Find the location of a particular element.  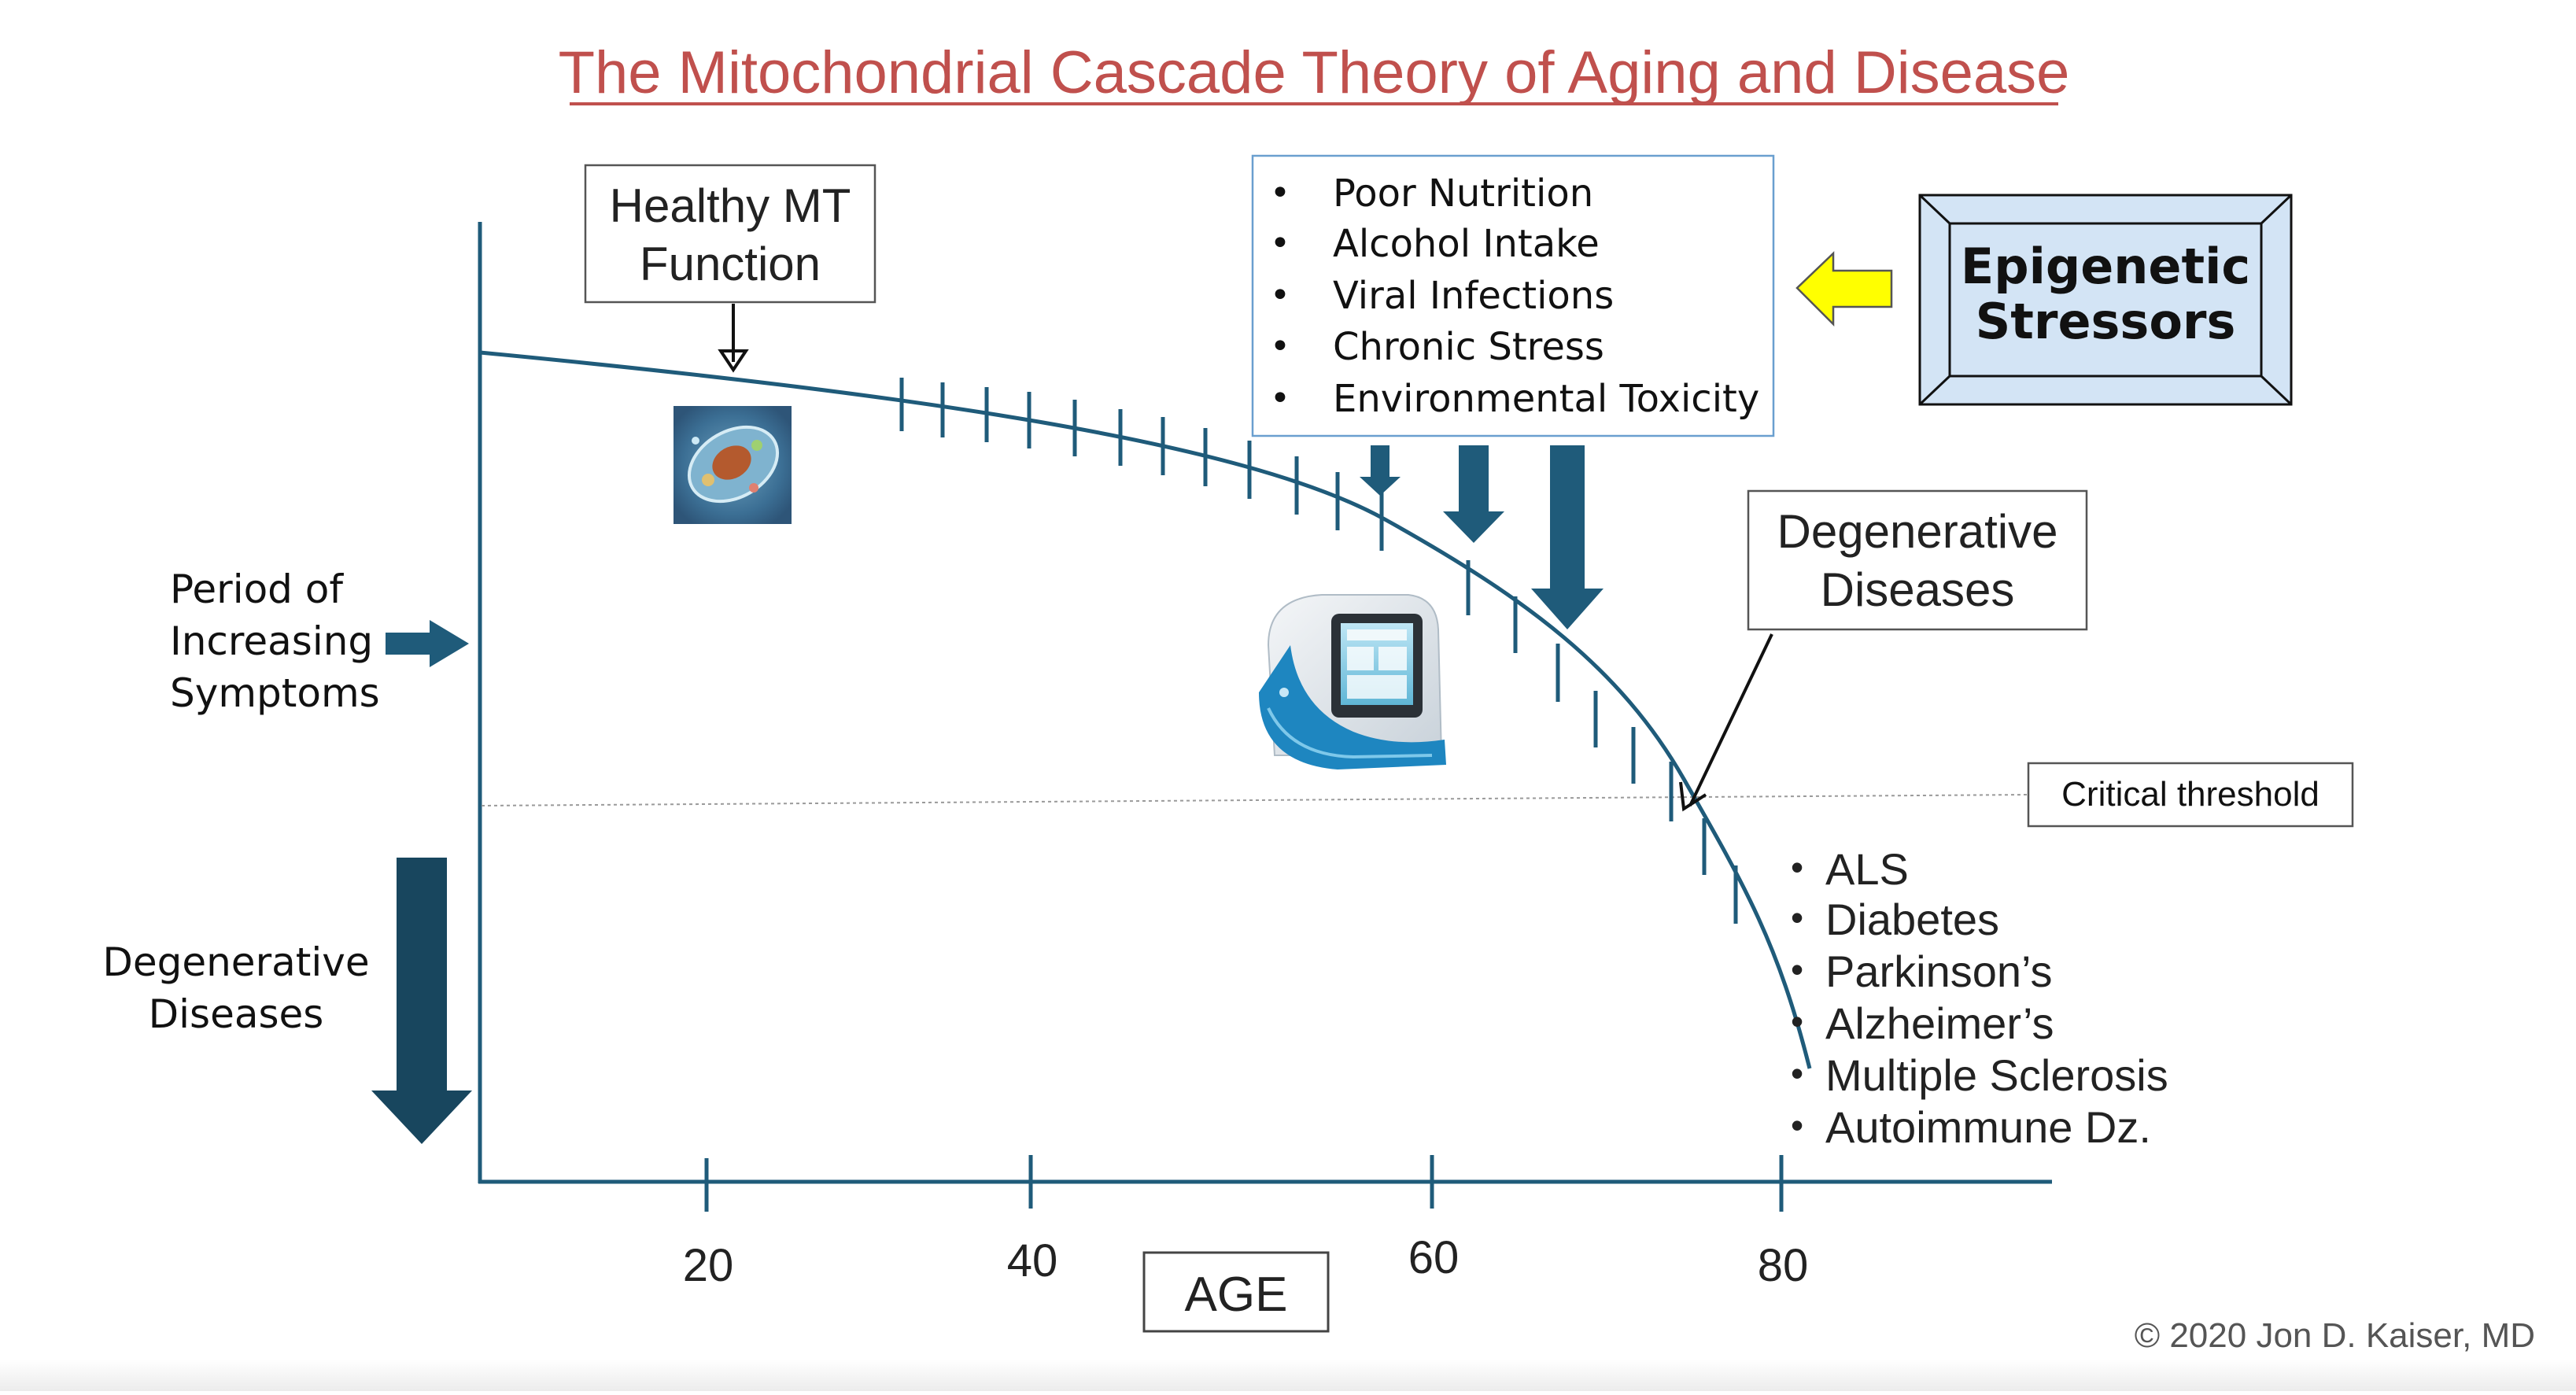

x-tick-label-40: 40 is located at coordinates (1032, 1260).